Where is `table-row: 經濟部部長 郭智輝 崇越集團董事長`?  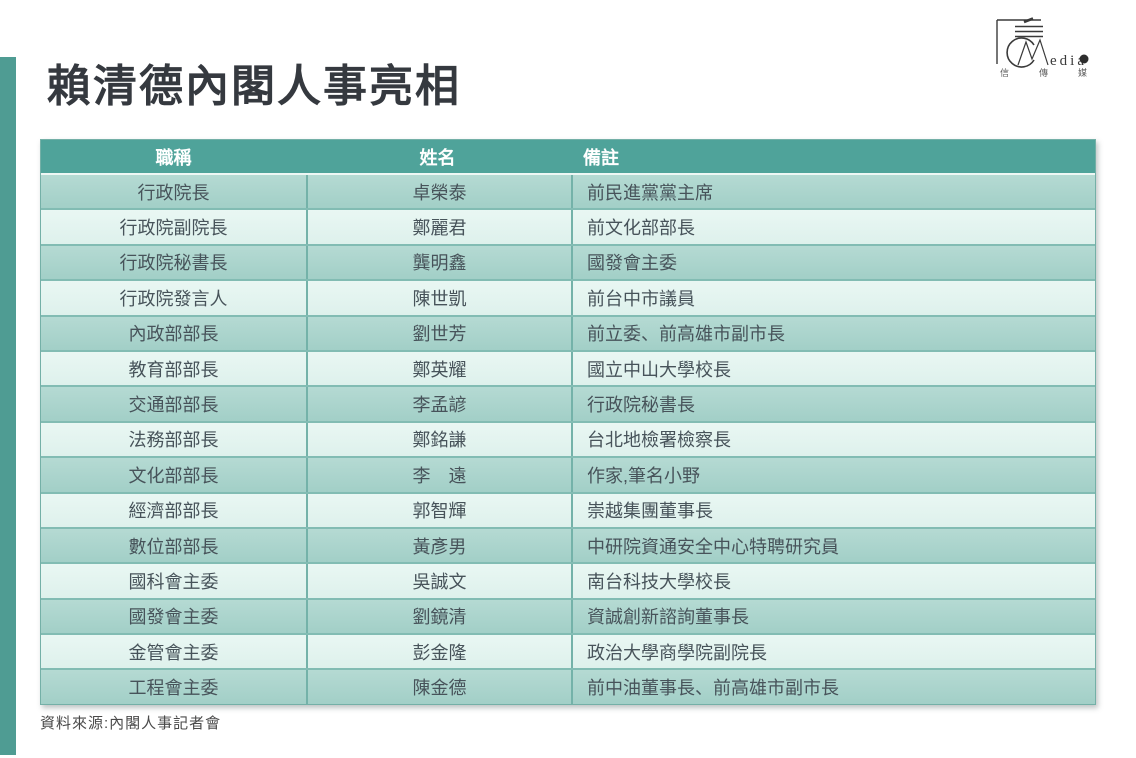 table-row: 經濟部部長 郭智輝 崇越集團董事長 is located at coordinates (568, 509).